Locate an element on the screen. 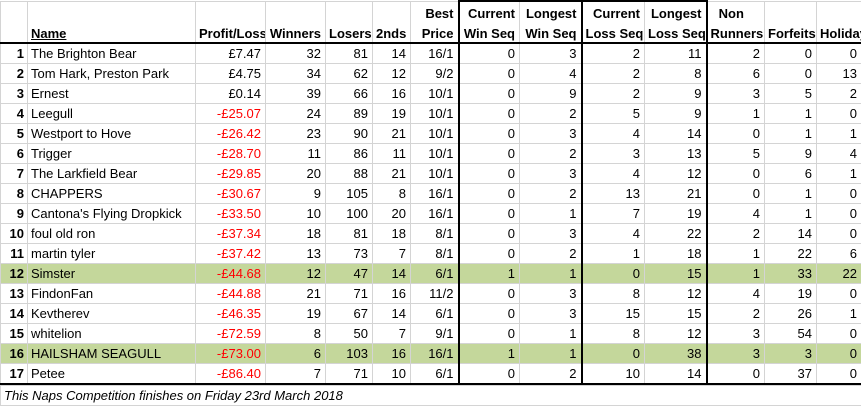 This screenshot has width=861, height=406. winners-cell: 12 is located at coordinates (295, 273).